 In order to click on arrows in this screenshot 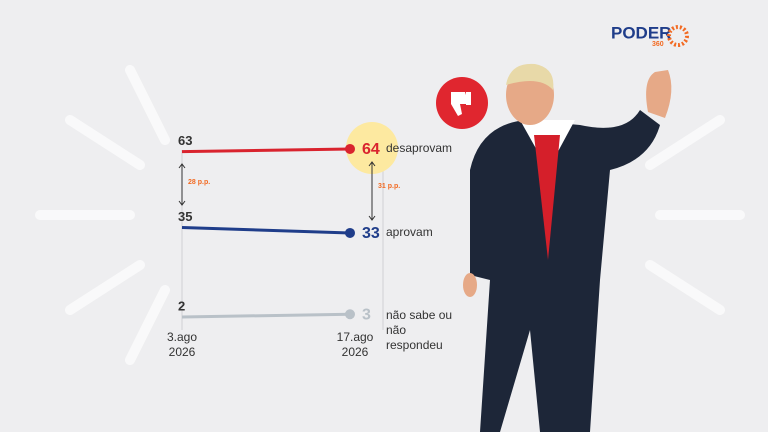, I will do `click(277, 191)`.